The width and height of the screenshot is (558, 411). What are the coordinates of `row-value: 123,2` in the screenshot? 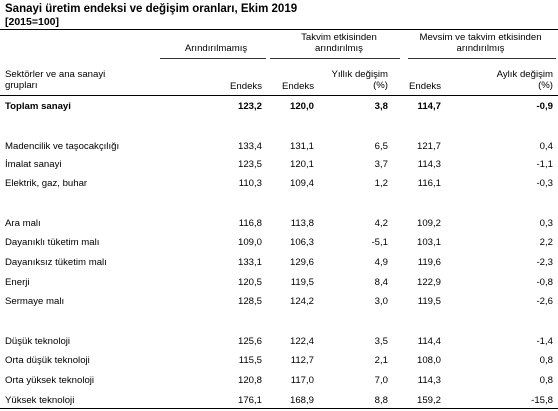 It's located at (249, 106).